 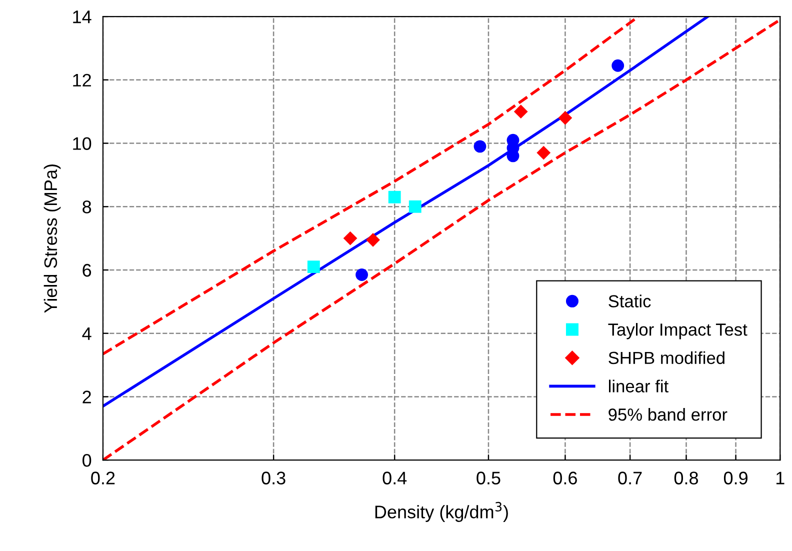 What do you see at coordinates (82, 17) in the screenshot?
I see `y-tick-label: 14` at bounding box center [82, 17].